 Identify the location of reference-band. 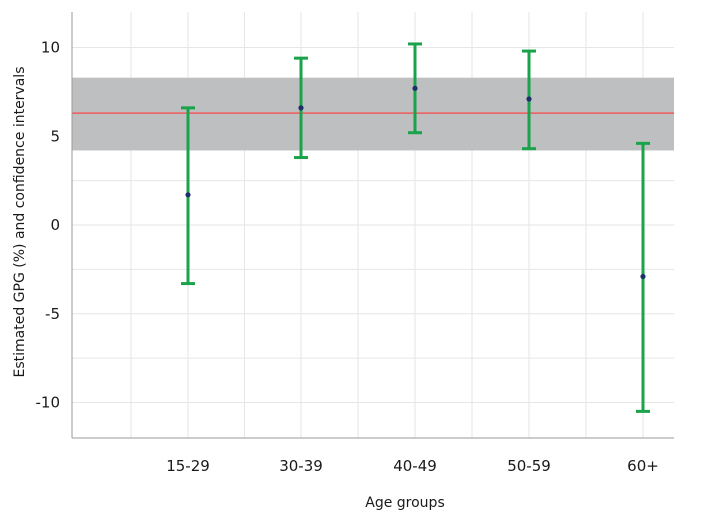
(373, 114).